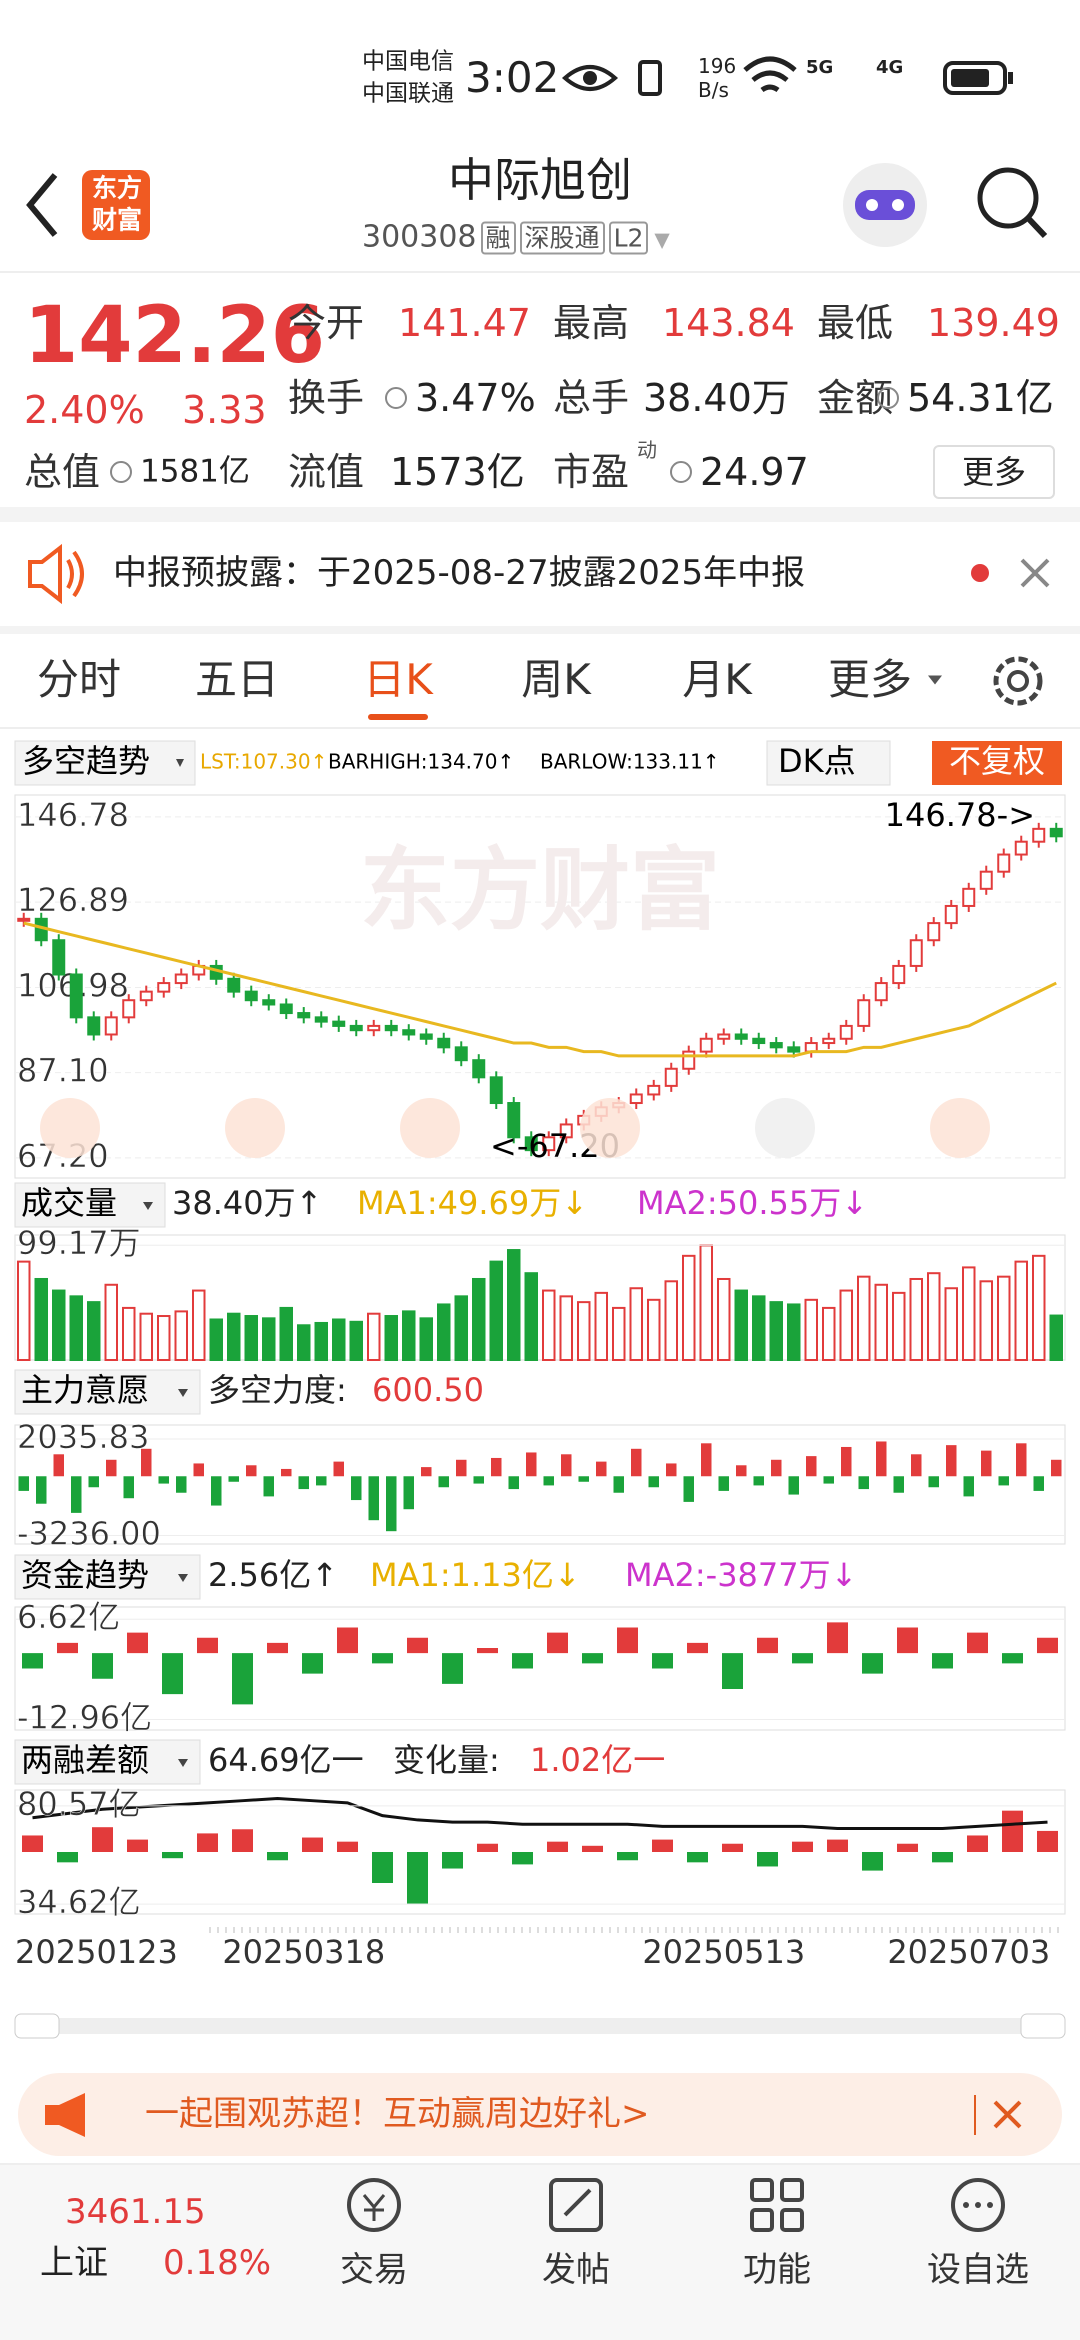 The image size is (1080, 2340). I want to click on scroll-track, so click(540, 2026).